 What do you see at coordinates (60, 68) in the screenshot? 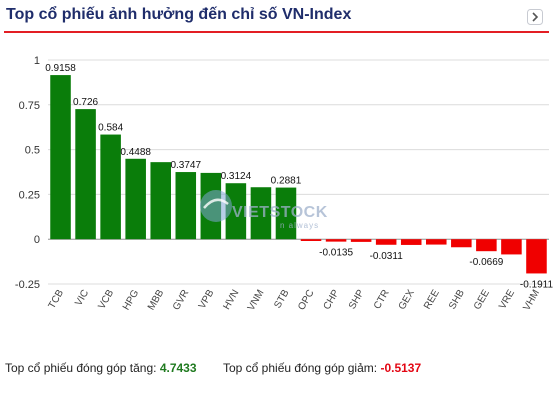
I see `data-label: 0.9158` at bounding box center [60, 68].